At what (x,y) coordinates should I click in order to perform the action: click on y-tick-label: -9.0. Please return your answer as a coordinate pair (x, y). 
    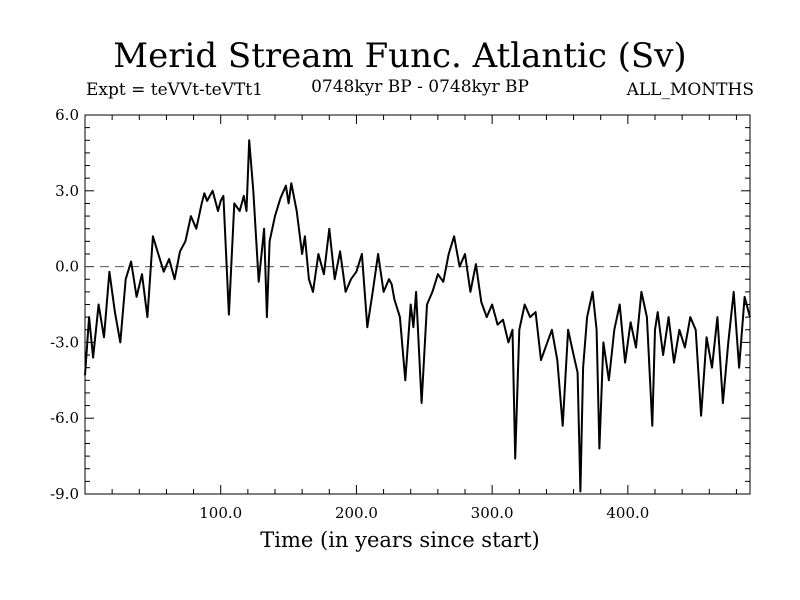
    Looking at the image, I should click on (64, 494).